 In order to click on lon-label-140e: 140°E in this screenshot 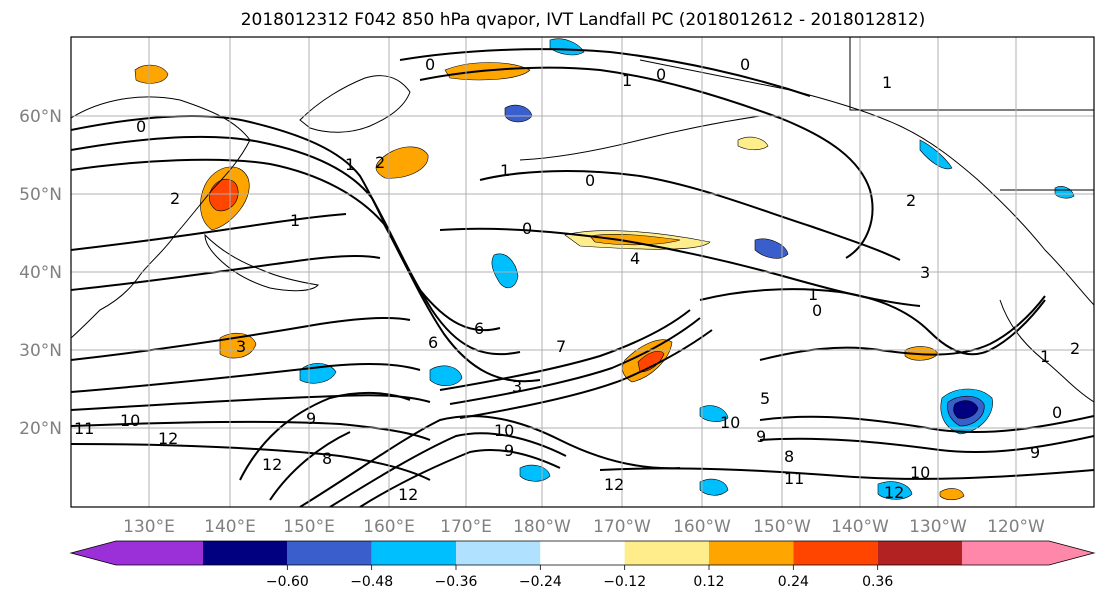, I will do `click(230, 527)`.